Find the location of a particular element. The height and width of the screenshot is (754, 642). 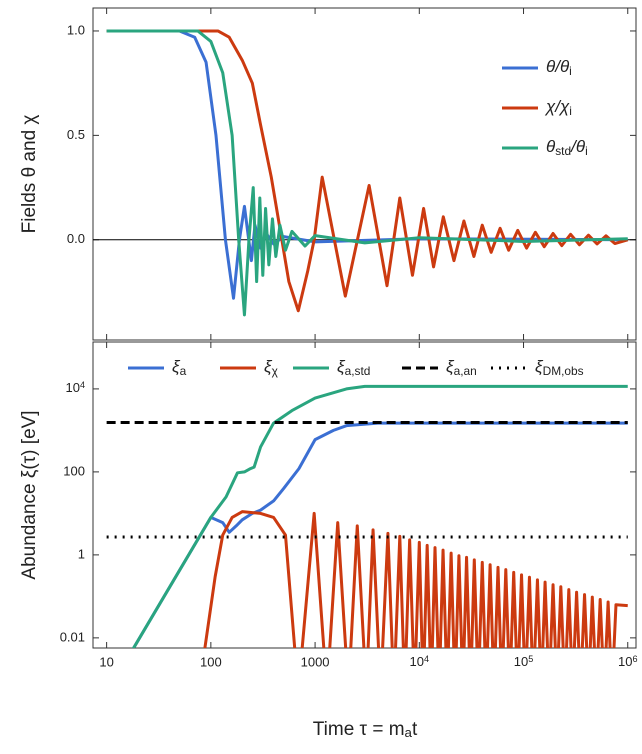

subscript: χ is located at coordinates (275, 371).